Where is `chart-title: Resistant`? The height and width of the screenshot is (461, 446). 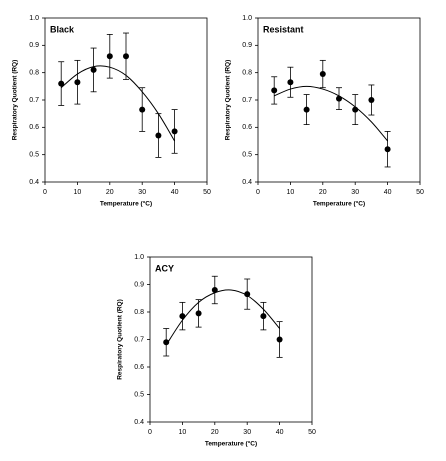 chart-title: Resistant is located at coordinates (283, 29).